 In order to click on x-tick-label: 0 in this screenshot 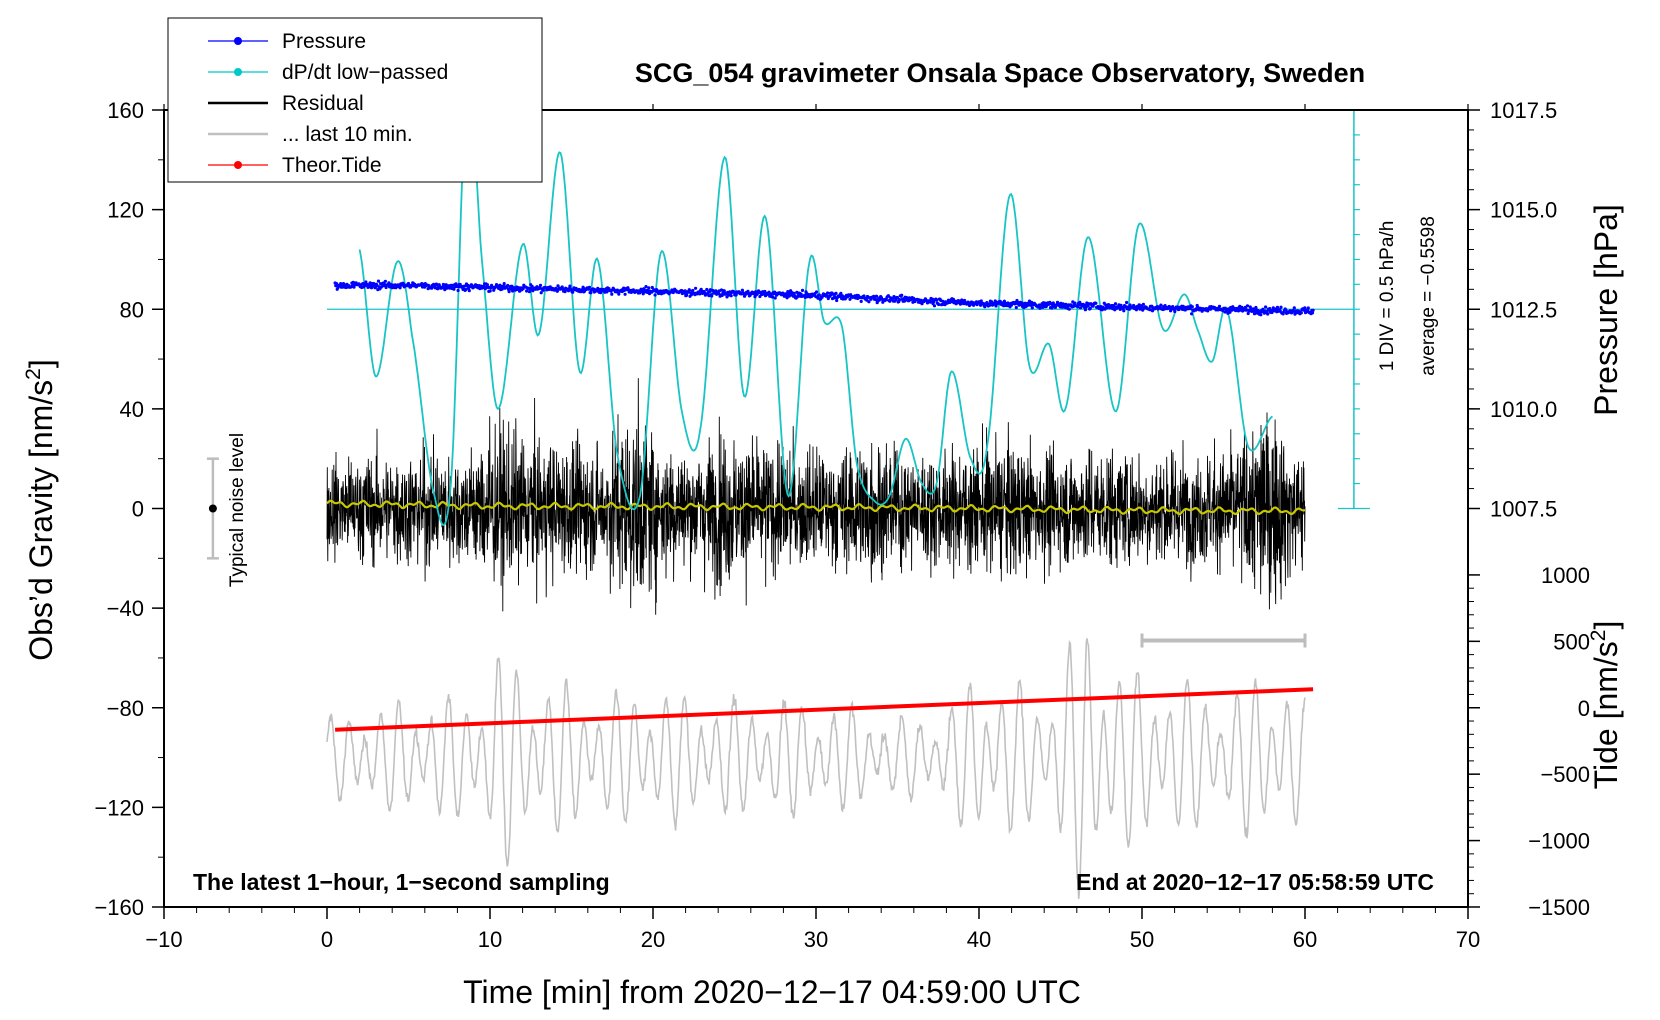, I will do `click(327, 939)`.